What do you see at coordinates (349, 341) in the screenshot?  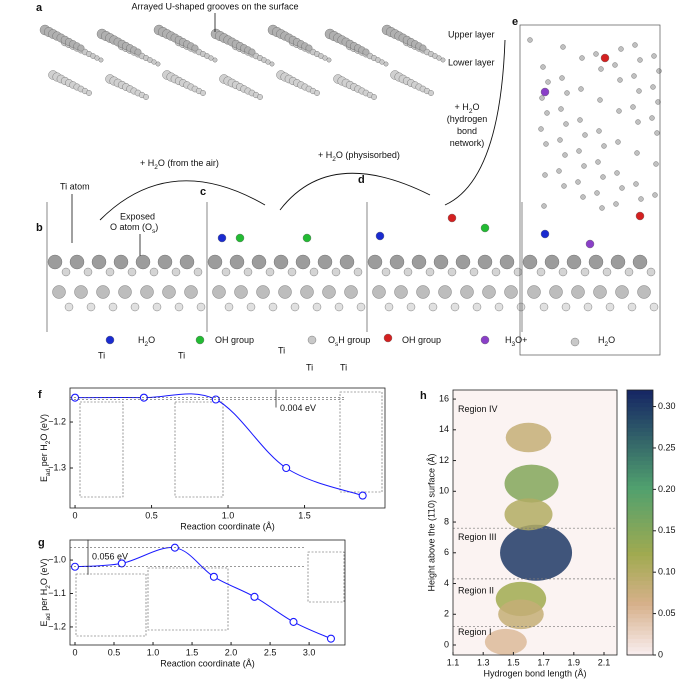 I see `legend-label: OsH group` at bounding box center [349, 341].